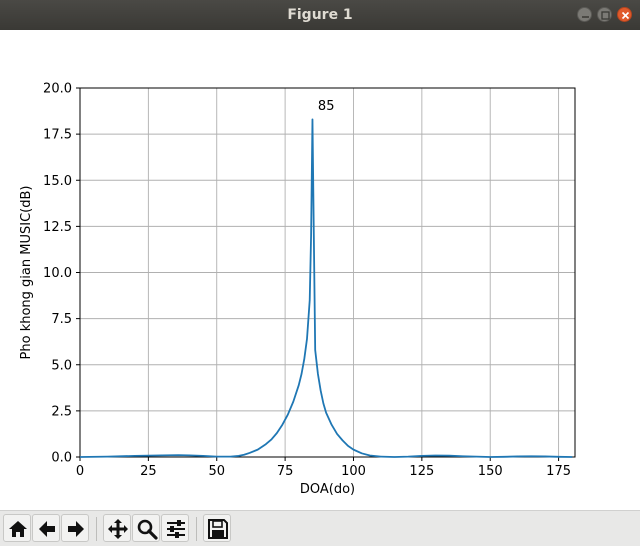 Image resolution: width=640 pixels, height=546 pixels. Describe the element at coordinates (285, 471) in the screenshot. I see `x-tick-label: 75` at that location.